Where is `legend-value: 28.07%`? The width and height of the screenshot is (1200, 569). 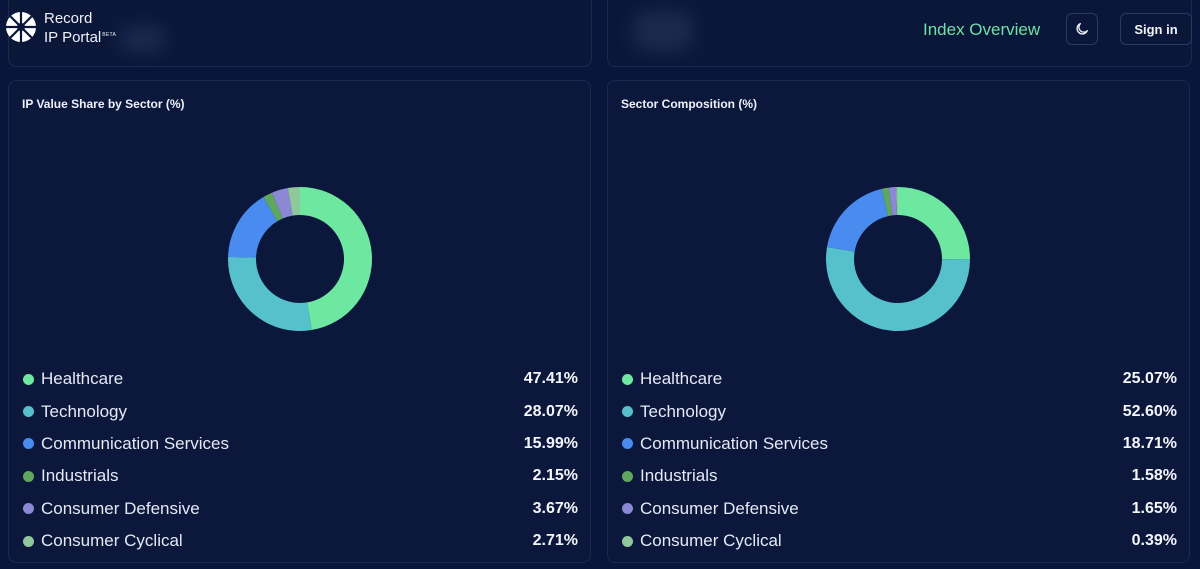
legend-value: 28.07% is located at coordinates (550, 411).